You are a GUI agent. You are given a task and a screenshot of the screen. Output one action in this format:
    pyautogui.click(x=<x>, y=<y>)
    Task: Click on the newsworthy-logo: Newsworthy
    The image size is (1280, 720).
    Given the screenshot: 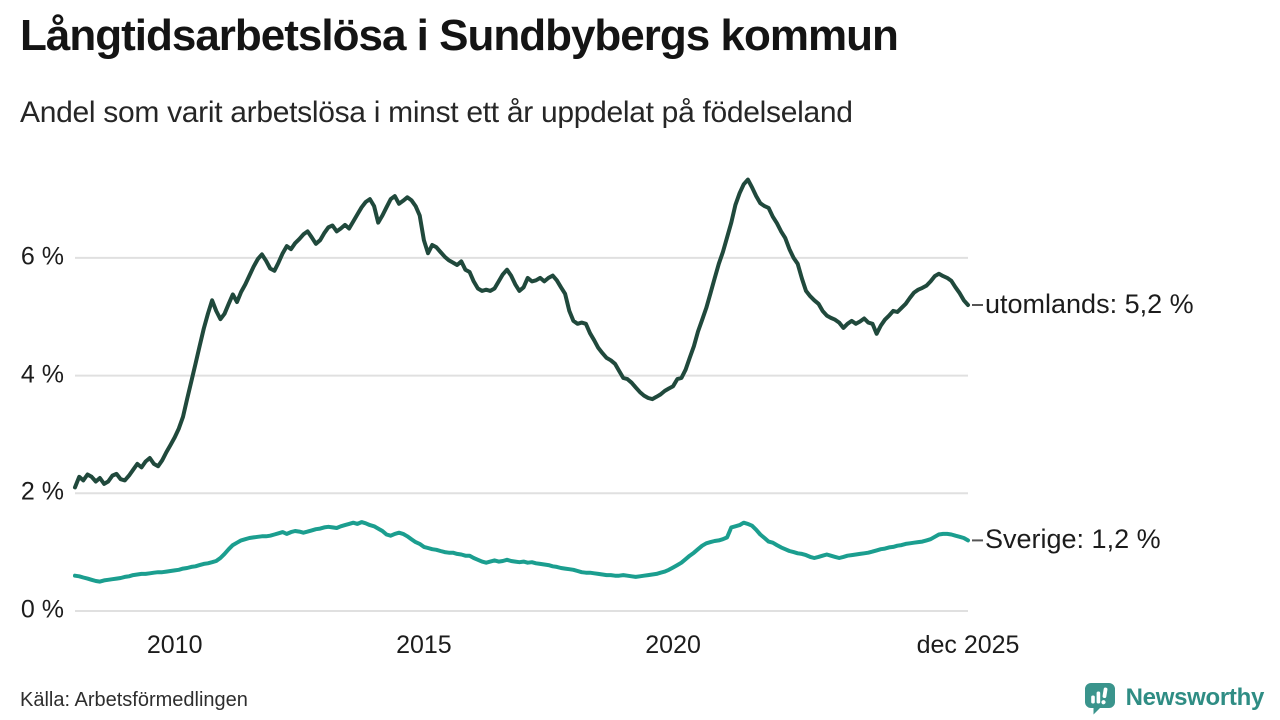 What is the action you would take?
    pyautogui.click(x=1173, y=698)
    